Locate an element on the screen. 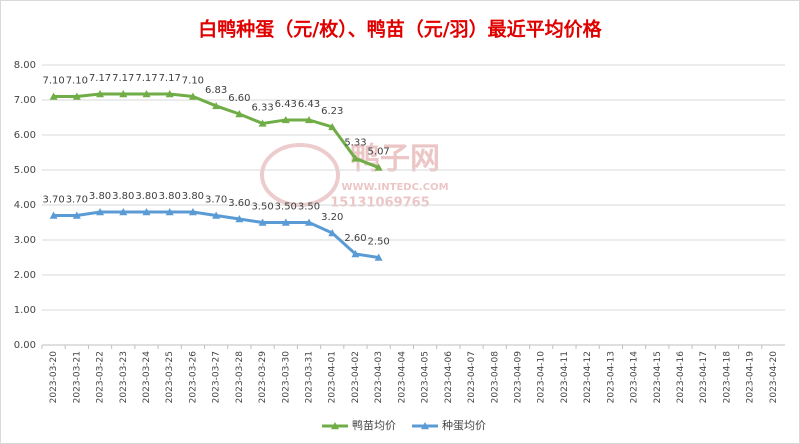  x-tick-label: 2023-03-26 is located at coordinates (193, 377).